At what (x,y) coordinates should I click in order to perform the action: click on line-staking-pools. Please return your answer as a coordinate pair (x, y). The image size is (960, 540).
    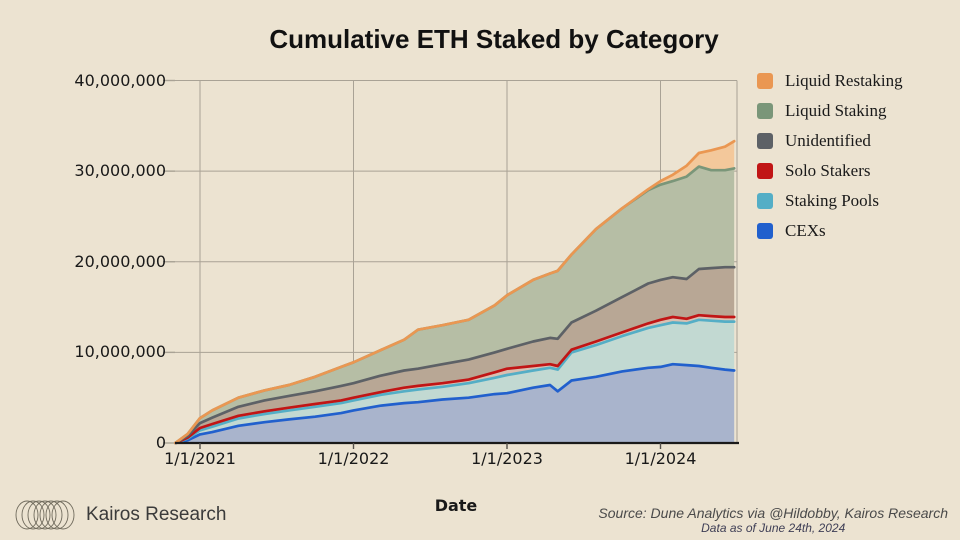
    Looking at the image, I should click on (455, 381).